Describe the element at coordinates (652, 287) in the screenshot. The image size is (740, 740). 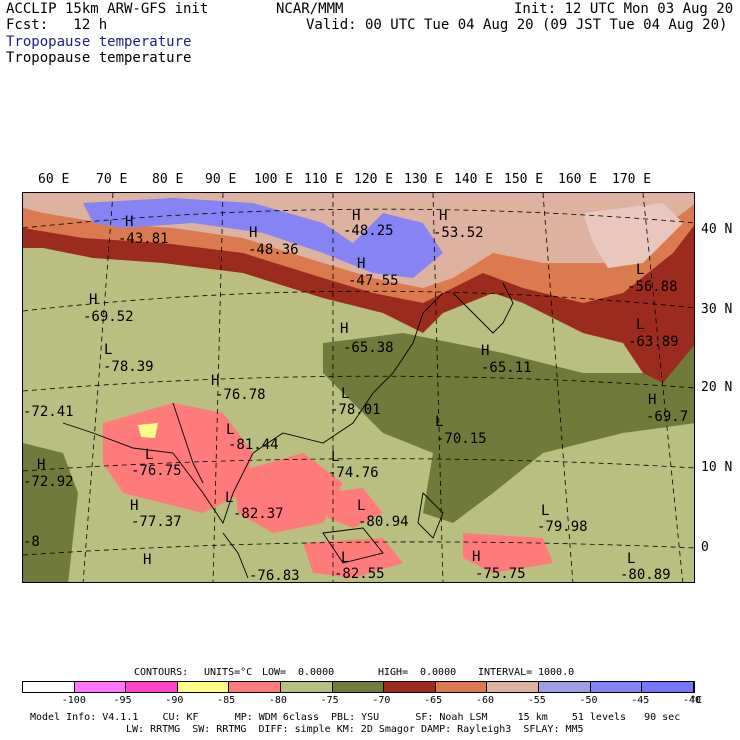
I see `field-value: -56.88` at that location.